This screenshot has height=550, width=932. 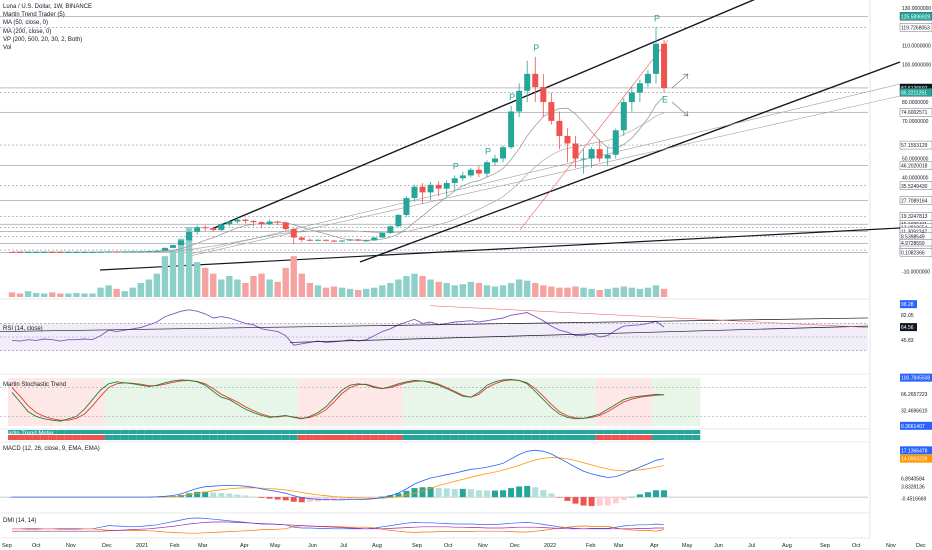 What do you see at coordinates (34, 15) in the screenshot?
I see `indicator-martin-trend-trader: Martin Trend Trader (5)` at bounding box center [34, 15].